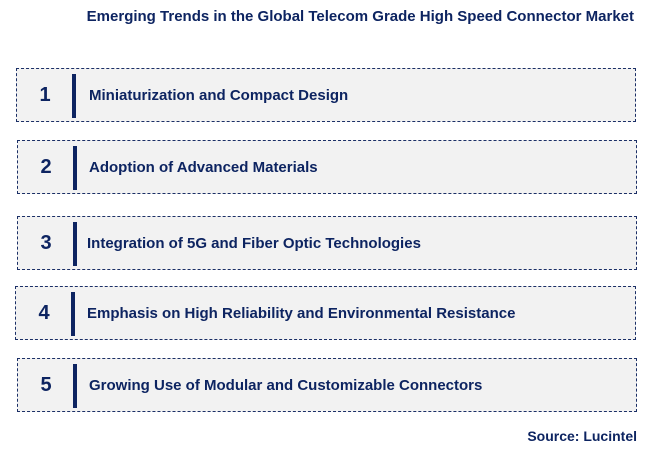  I want to click on trend-number: 2, so click(46, 166).